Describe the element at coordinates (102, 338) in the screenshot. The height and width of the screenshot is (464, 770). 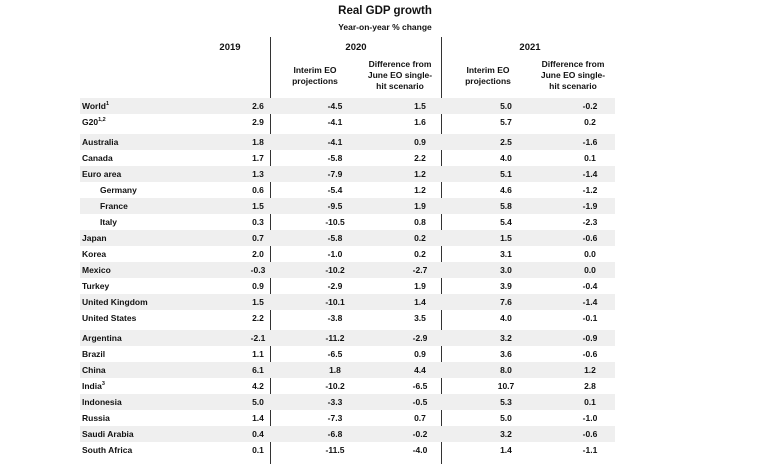
I see `country-name: Argentina` at that location.